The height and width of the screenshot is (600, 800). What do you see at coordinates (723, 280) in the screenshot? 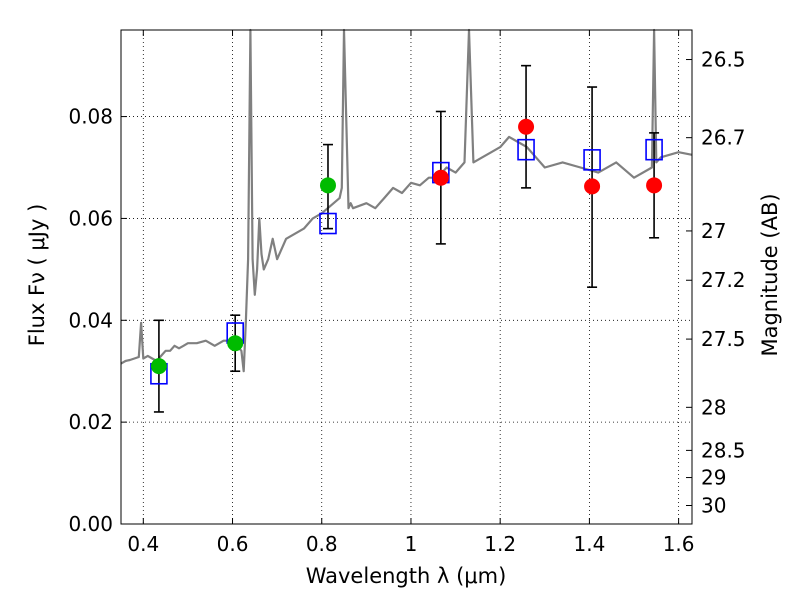
I see `mag-tick-label: 27.2` at bounding box center [723, 280].